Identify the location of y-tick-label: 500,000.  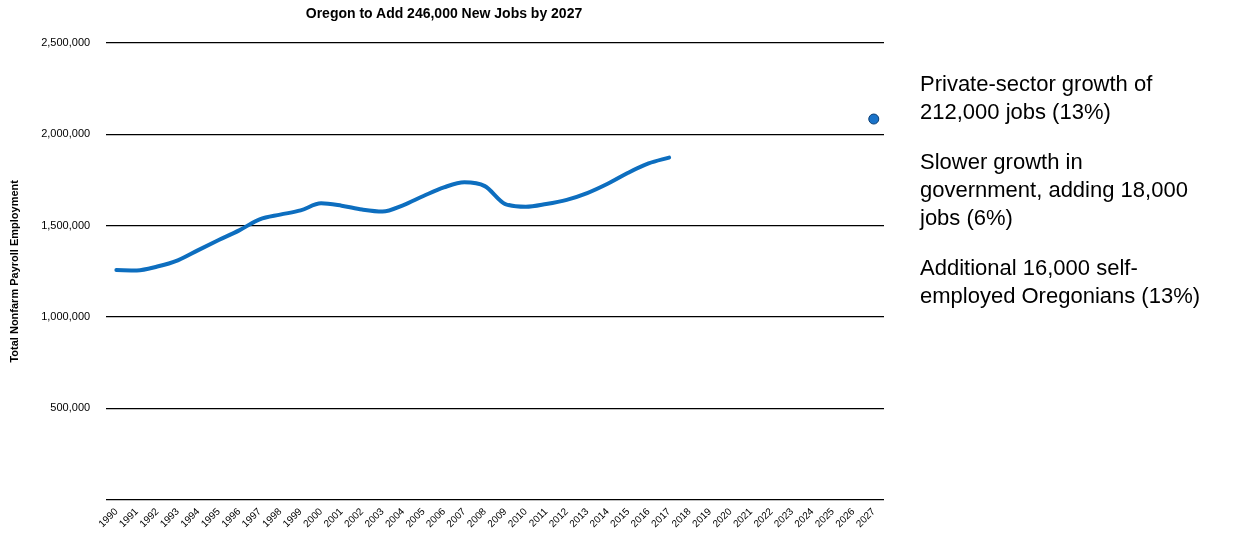
(70, 407).